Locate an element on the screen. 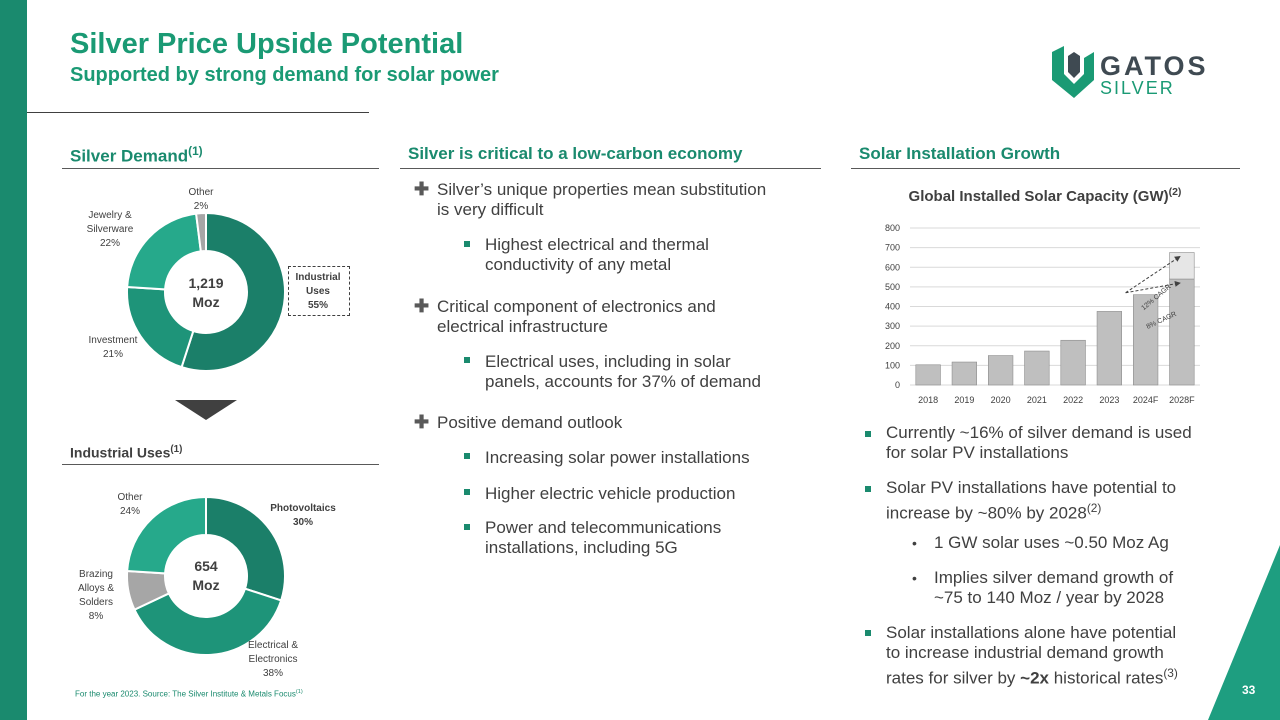 The image size is (1280, 720). down-arrow-icon is located at coordinates (206, 410).